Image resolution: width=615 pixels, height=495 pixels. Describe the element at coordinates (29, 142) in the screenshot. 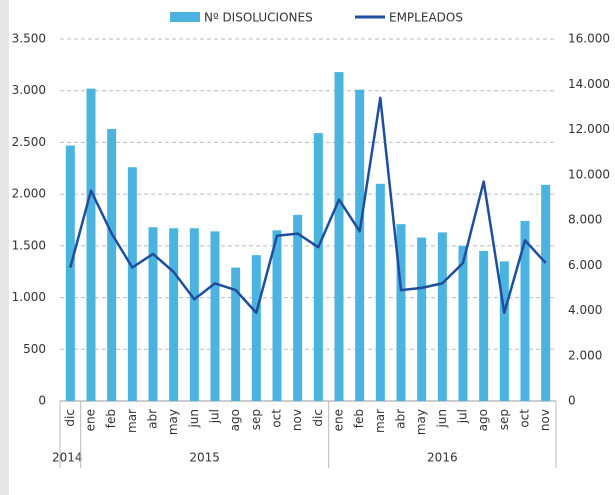

I see `y-tick-label: 2.500` at that location.